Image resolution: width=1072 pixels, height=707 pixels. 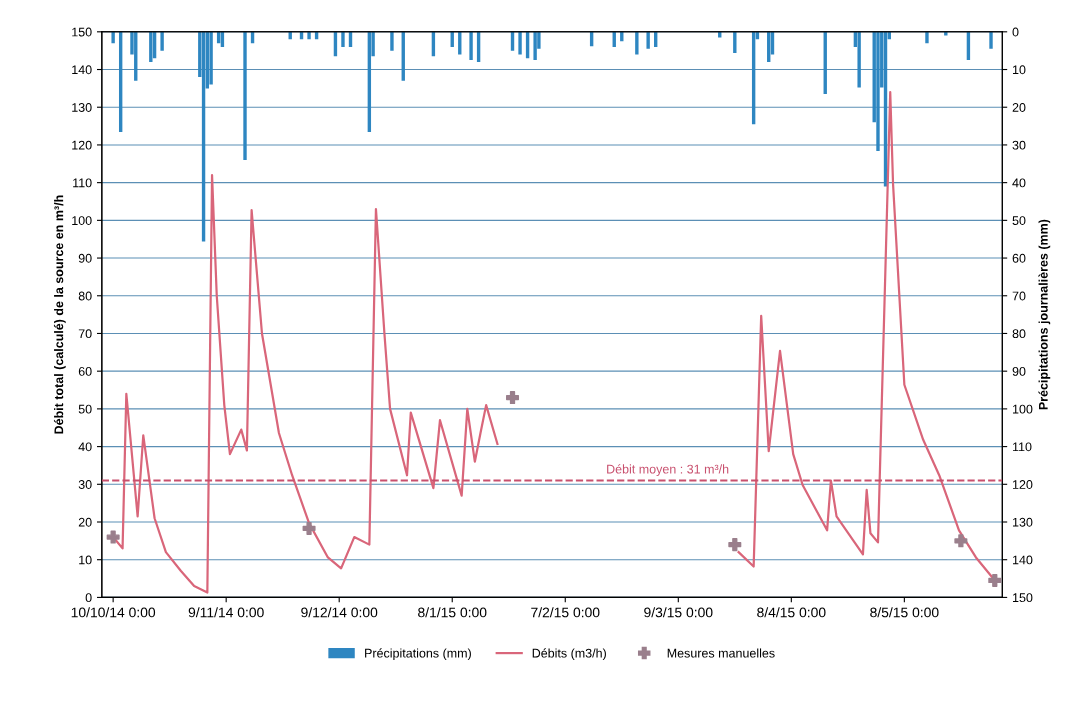 I want to click on x-tick-label: 9/3/15 0:00, so click(x=678, y=612).